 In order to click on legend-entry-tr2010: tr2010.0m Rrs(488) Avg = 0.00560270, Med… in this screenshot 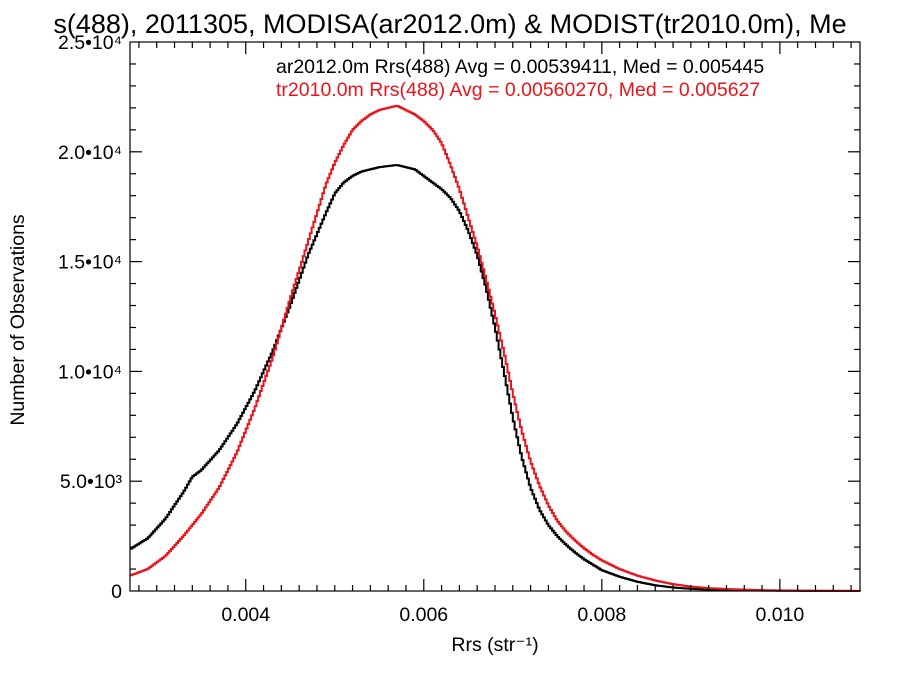, I will do `click(518, 90)`.